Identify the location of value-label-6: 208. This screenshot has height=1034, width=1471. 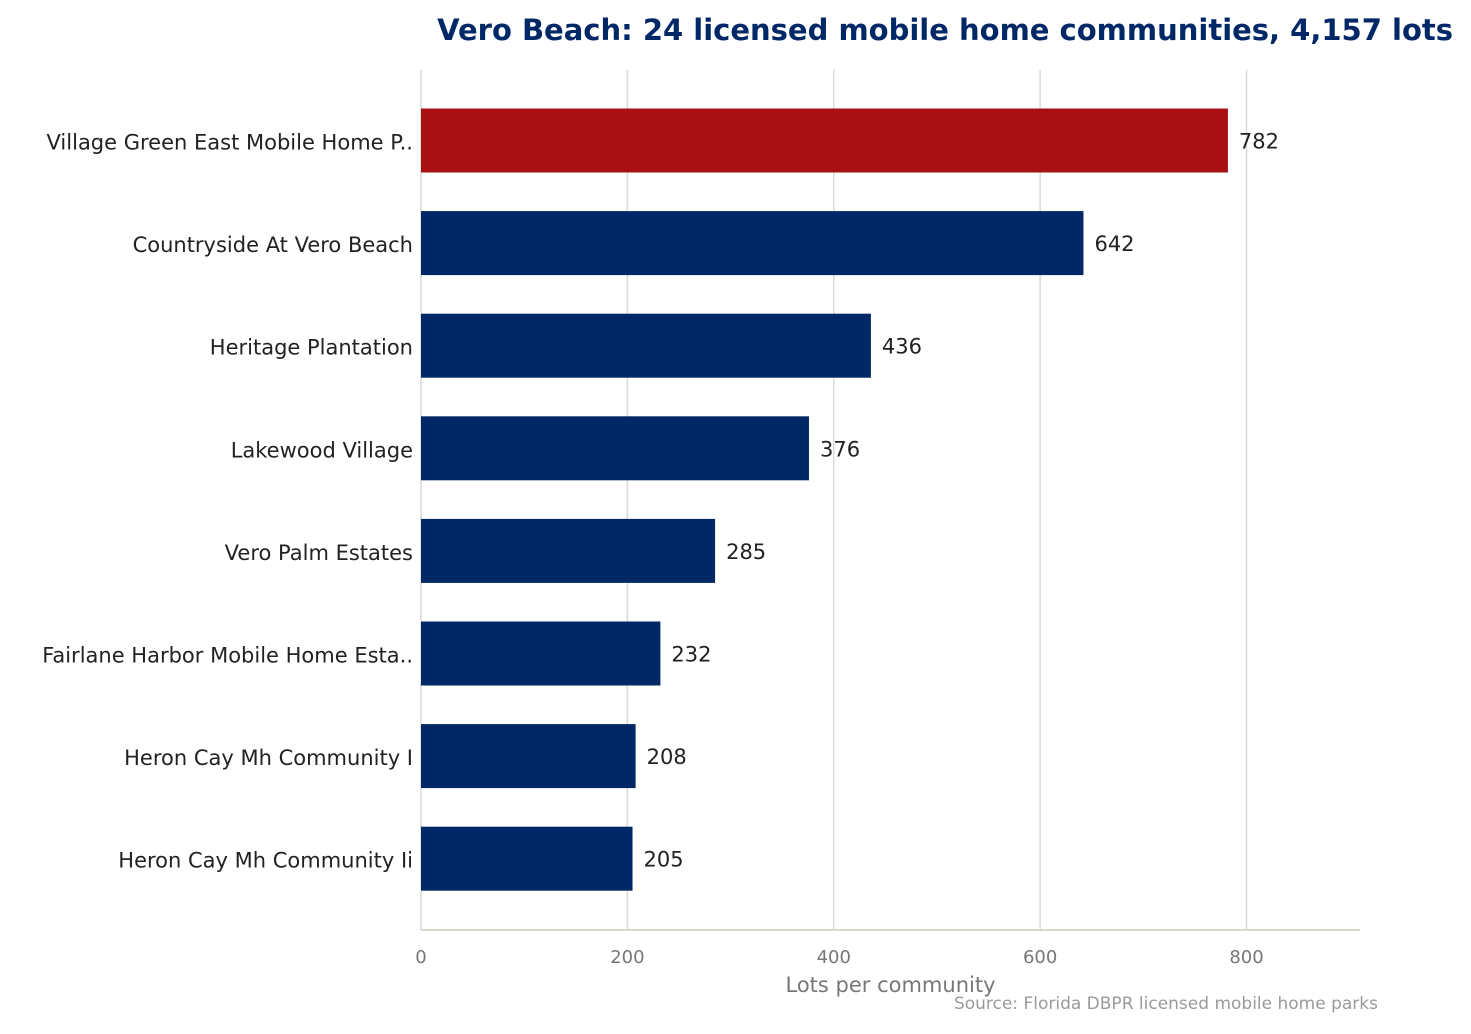
(667, 757).